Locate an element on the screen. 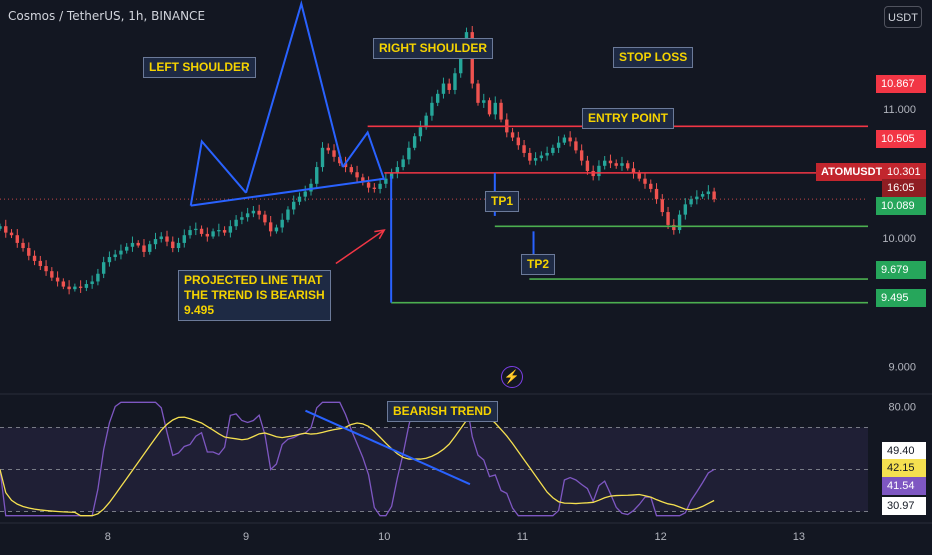 This screenshot has height=555, width=932. chart-title: Cosmos / TetherUS, 1h, BINANCE is located at coordinates (107, 16).